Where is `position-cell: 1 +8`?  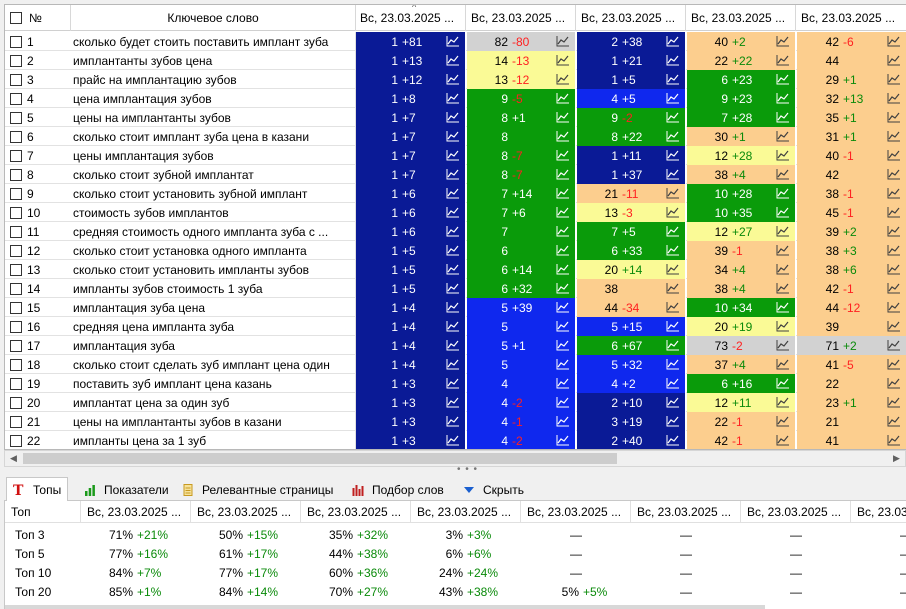
position-cell: 1 +8 is located at coordinates (411, 98).